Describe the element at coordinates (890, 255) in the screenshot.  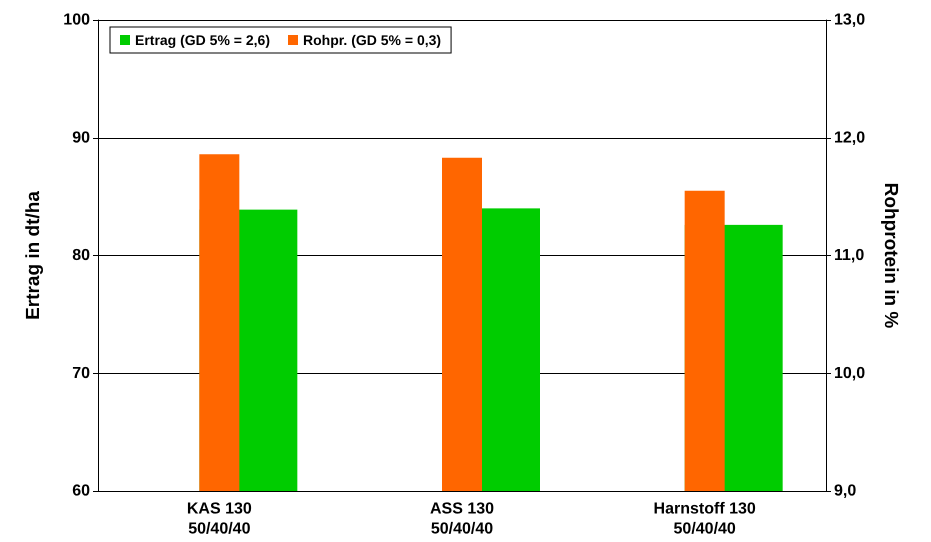
I see `y2-axis-title: Rohprotein in %` at that location.